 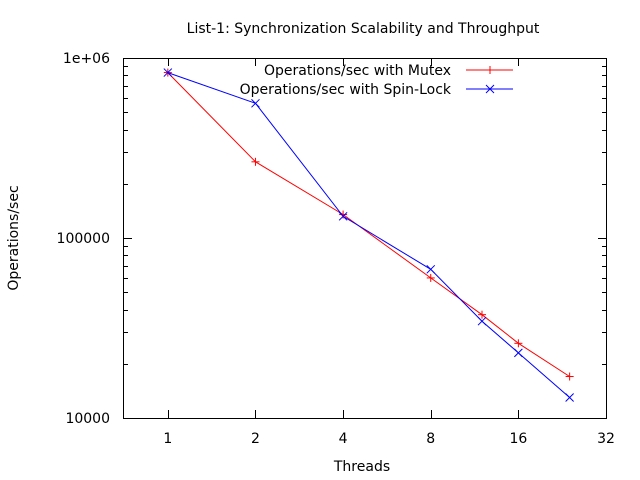 What do you see at coordinates (361, 467) in the screenshot?
I see `x-axis-label: Threads` at bounding box center [361, 467].